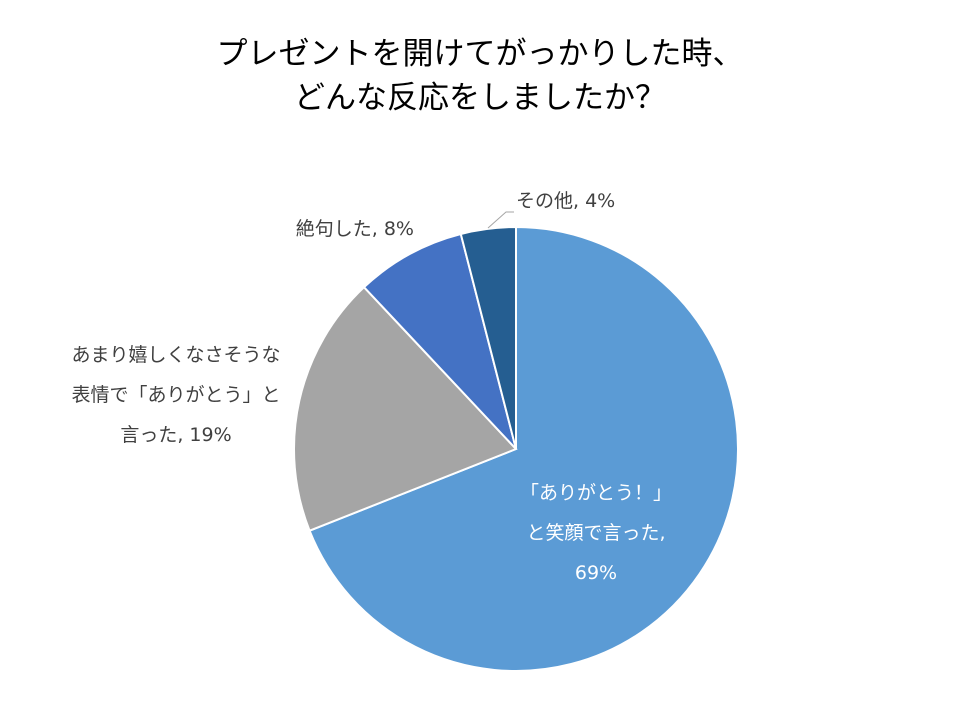  I want to click on data-label-3-line-1: 絶句した, 8%, so click(355, 229).